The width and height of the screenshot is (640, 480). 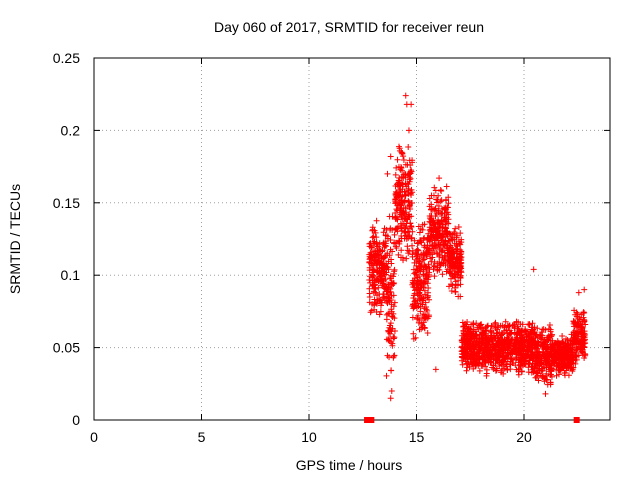 I want to click on baseline-mark, so click(x=576, y=420).